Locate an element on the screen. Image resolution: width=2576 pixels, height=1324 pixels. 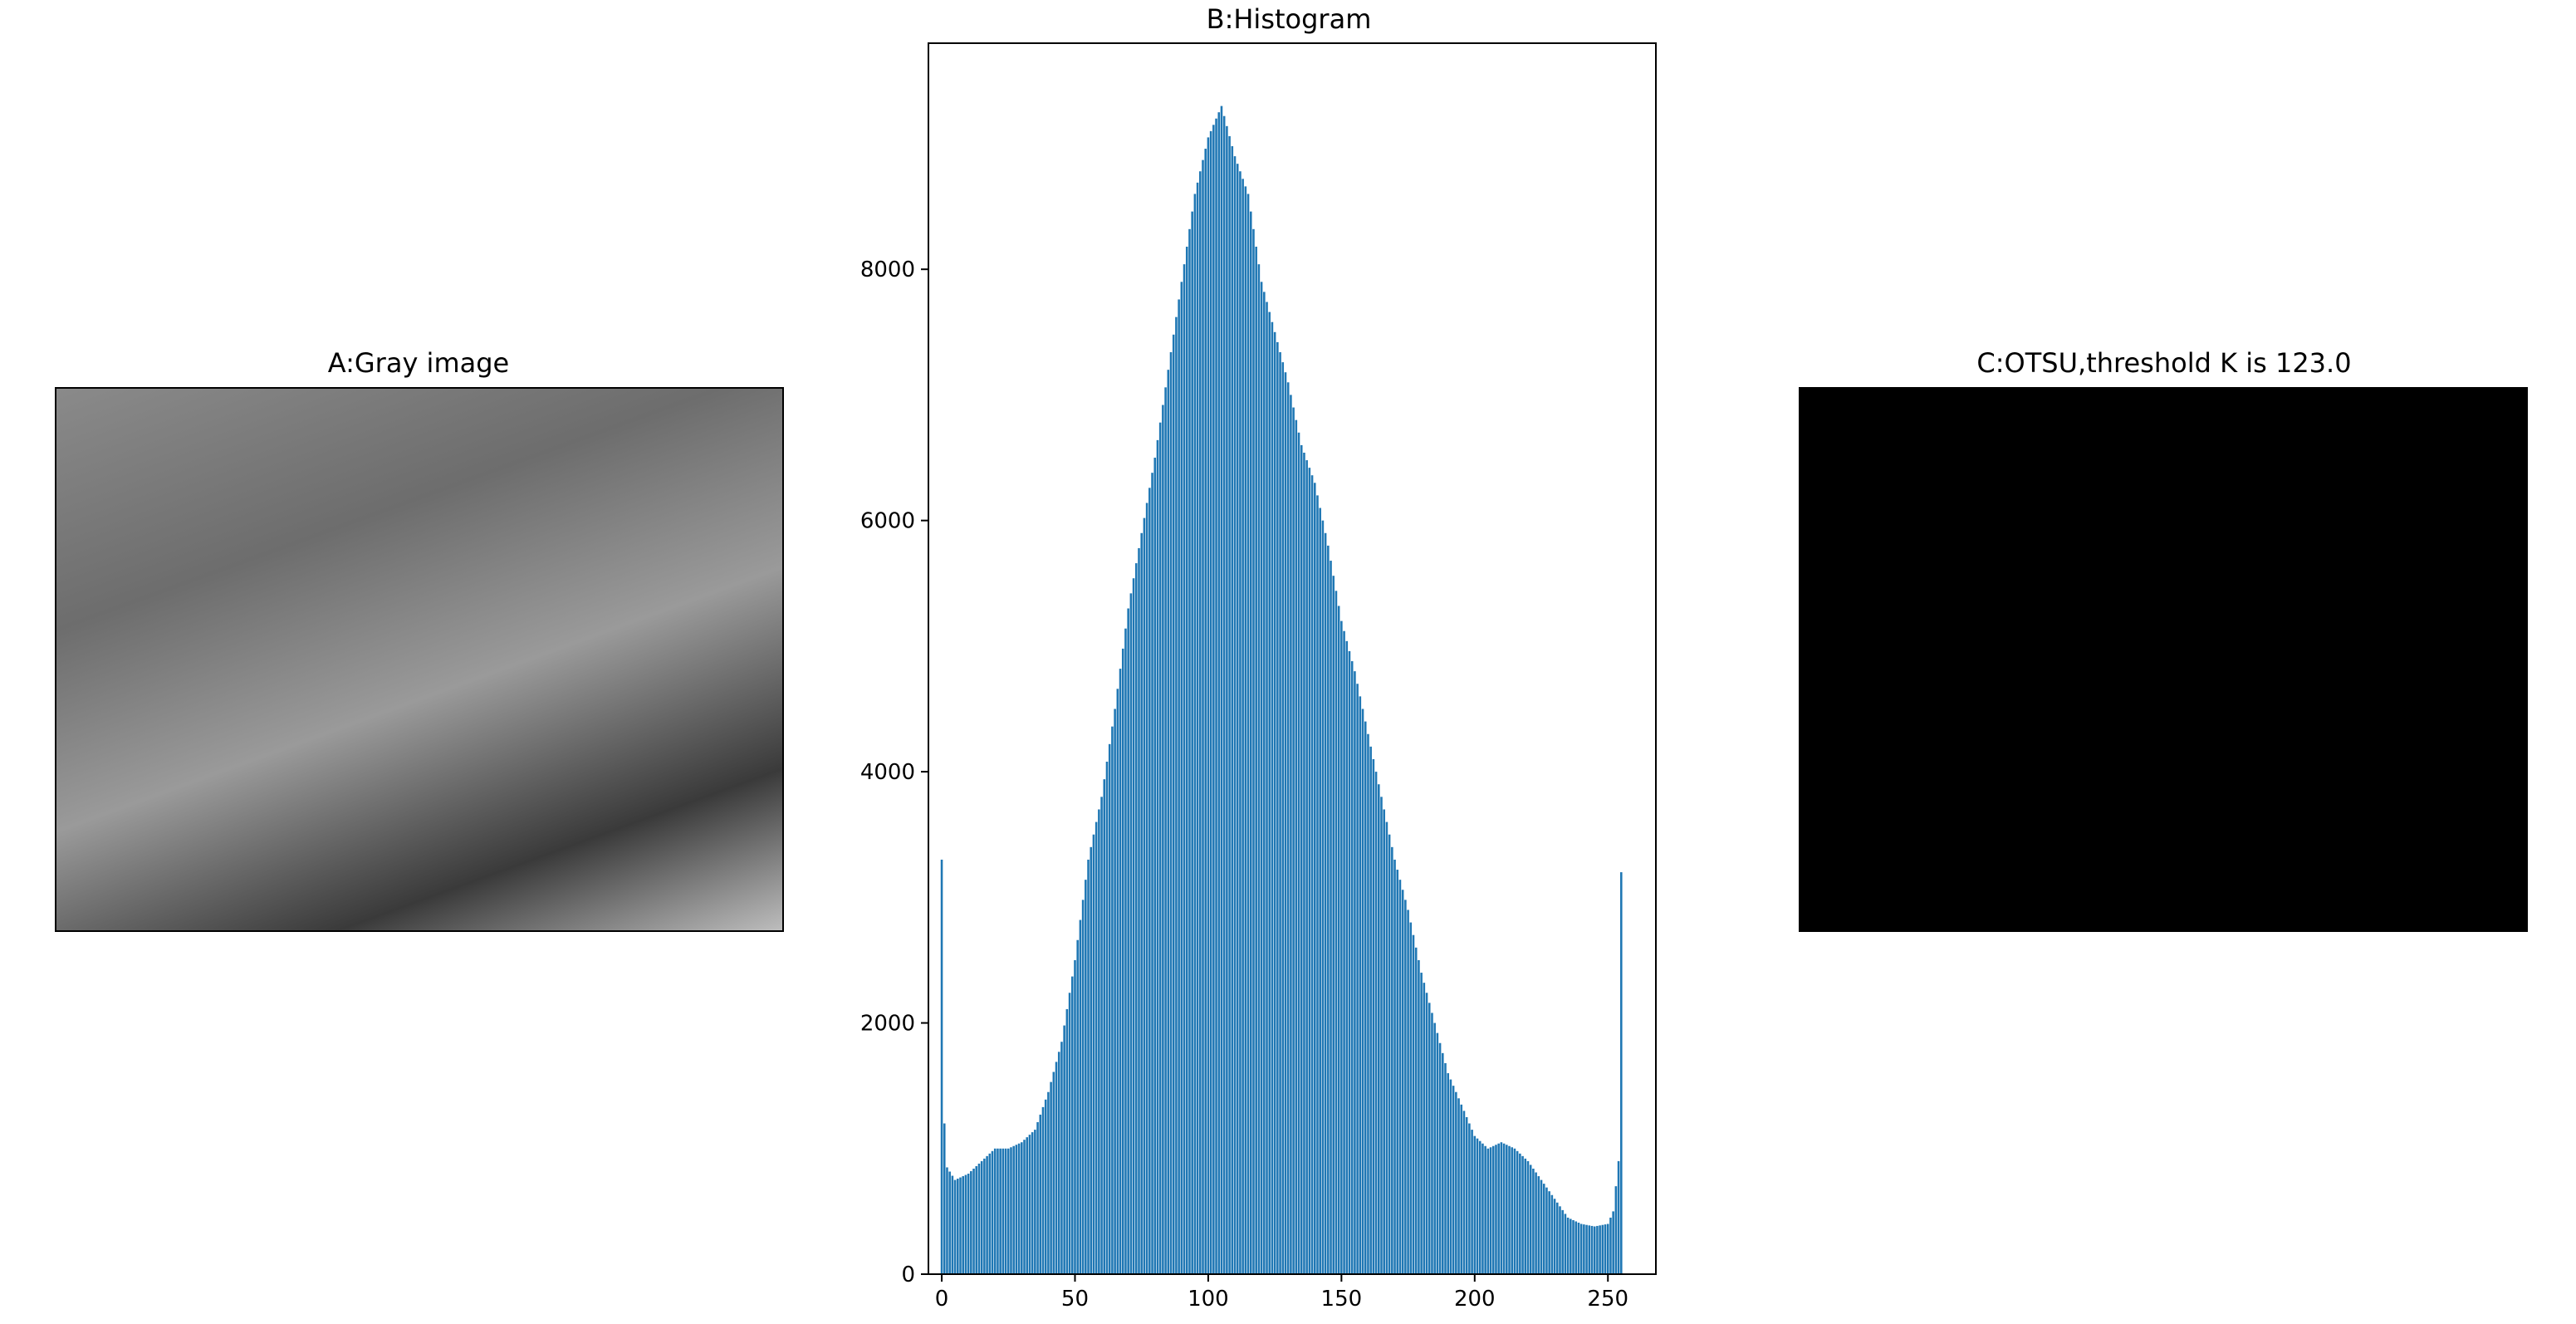
x-tick-label: 200 is located at coordinates (1475, 1300).